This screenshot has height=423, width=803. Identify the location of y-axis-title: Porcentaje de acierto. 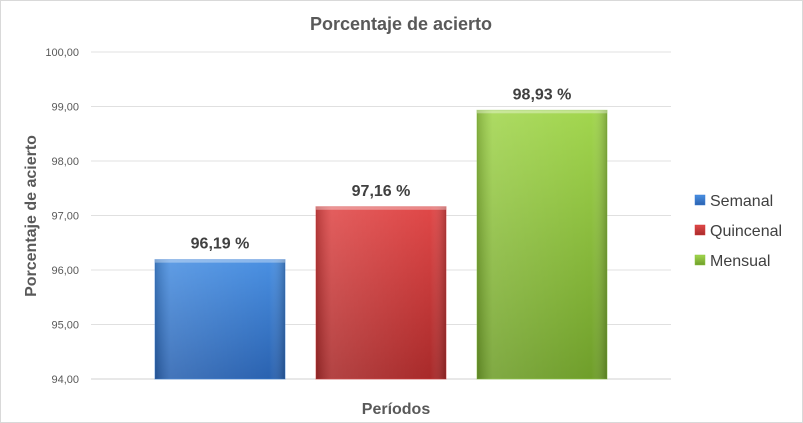
(31, 216).